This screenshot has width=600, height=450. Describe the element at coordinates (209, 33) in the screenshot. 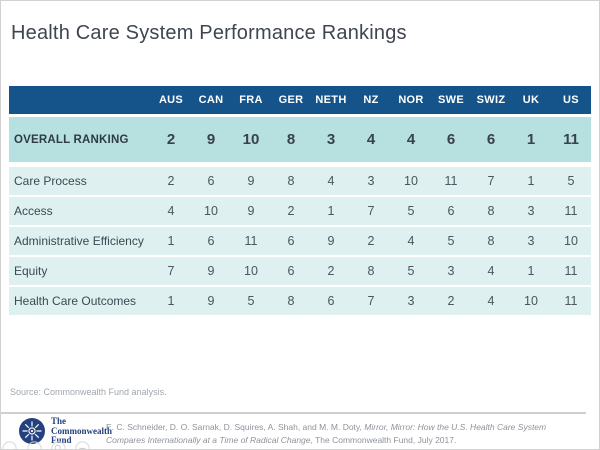

I see `page-title: Health Care System Performance Rankings` at that location.